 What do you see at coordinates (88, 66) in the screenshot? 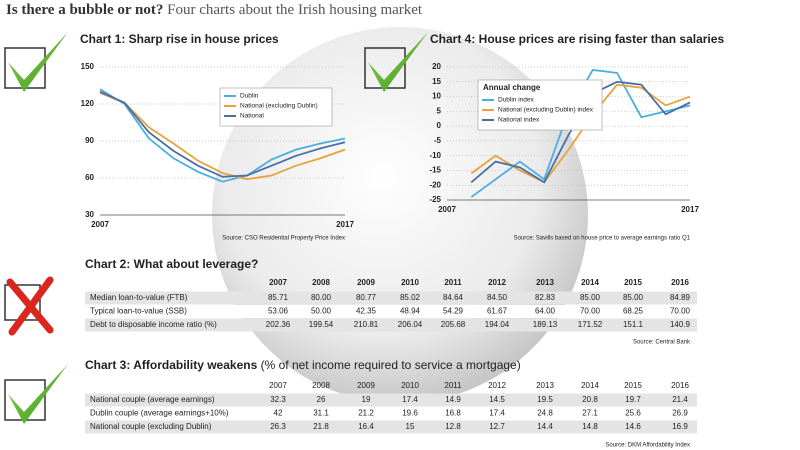
I see `y-tick-label: 150` at bounding box center [88, 66].